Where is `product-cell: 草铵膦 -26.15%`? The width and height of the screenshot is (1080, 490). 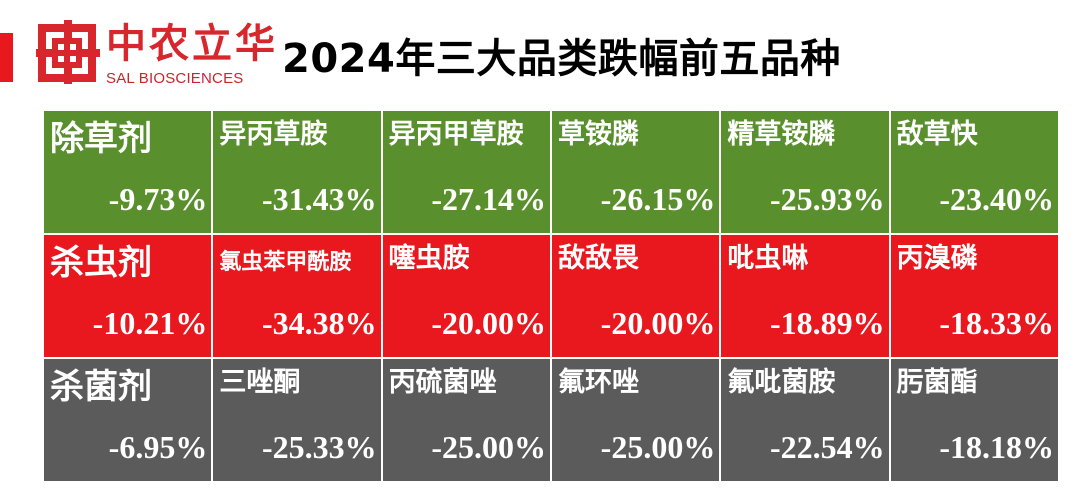 product-cell: 草铵膦 -26.15% is located at coordinates (635, 172).